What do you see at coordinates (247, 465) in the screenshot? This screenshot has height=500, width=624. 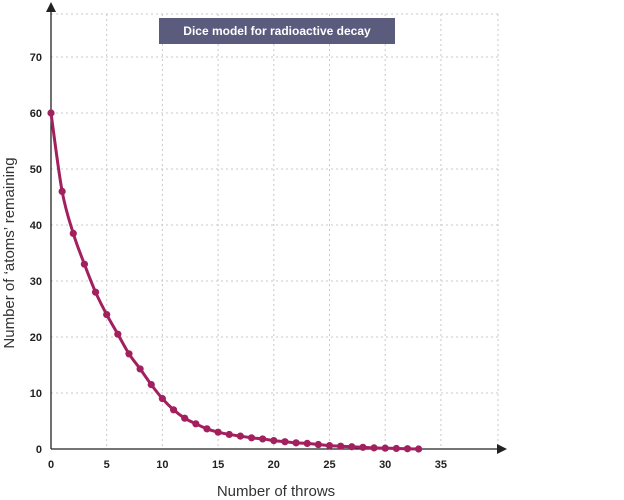 I see `x-tick-labels: 0 5 10 15 20 25 30 35` at bounding box center [247, 465].